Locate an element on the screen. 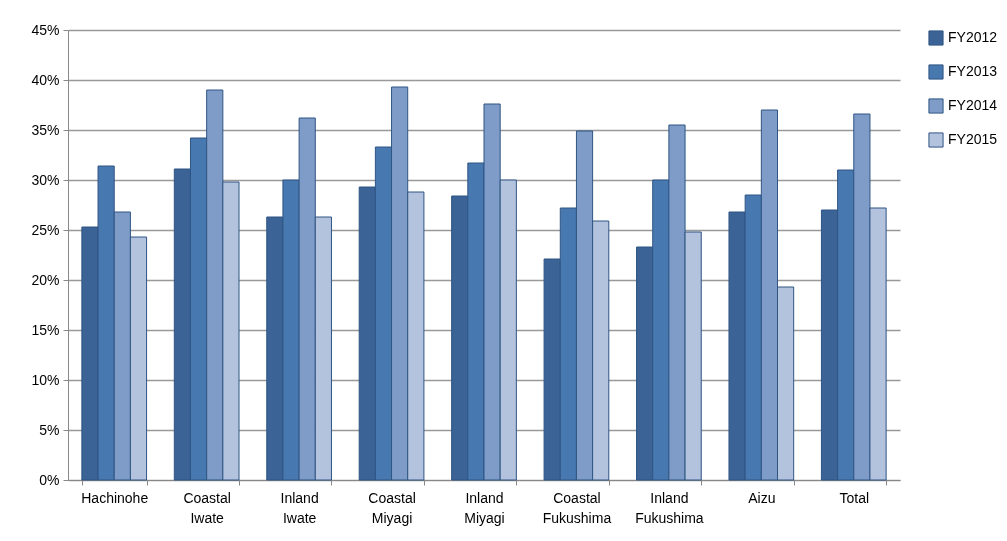 Image resolution: width=1007 pixels, height=541 pixels. y-tick-label: 30% is located at coordinates (45, 179).